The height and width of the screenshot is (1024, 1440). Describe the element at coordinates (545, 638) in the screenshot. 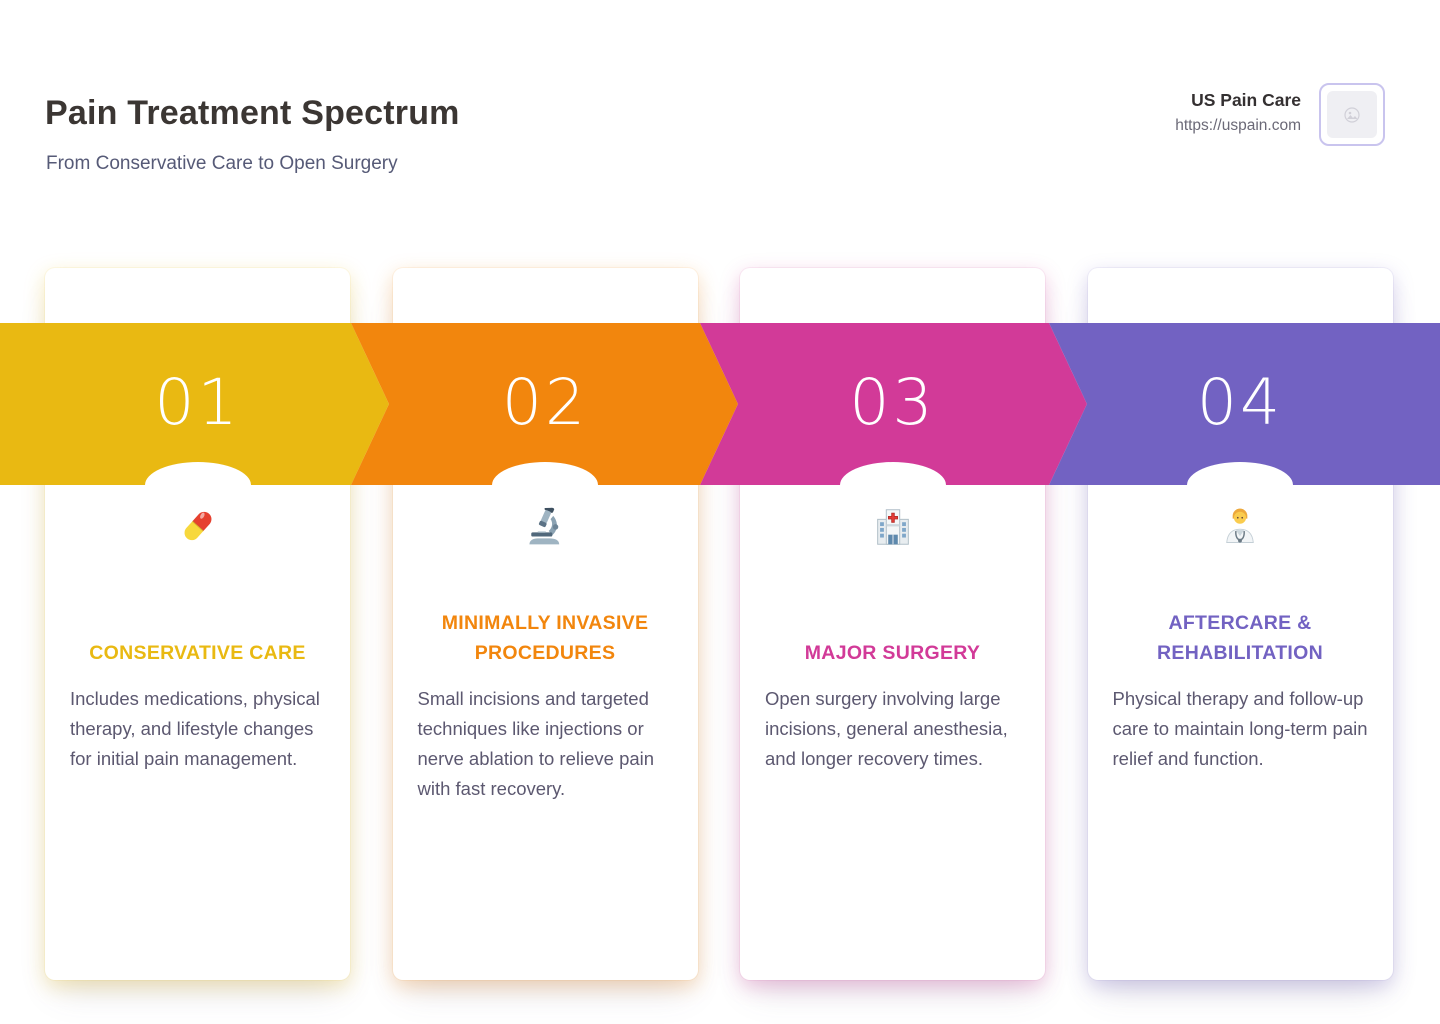

I see `step-title: MINIMALLY INVASIVE PROCEDURES` at that location.